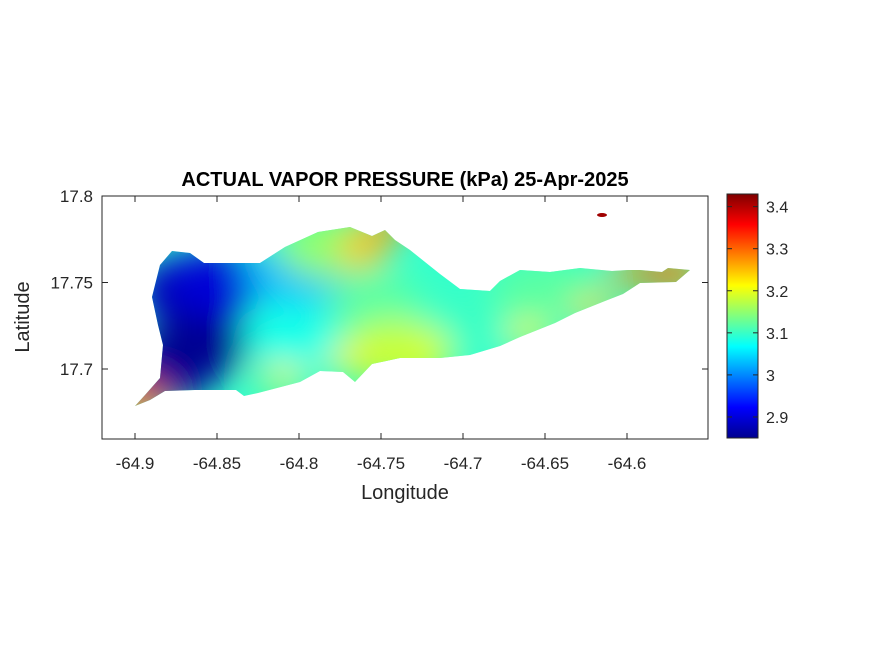 The height and width of the screenshot is (656, 875). What do you see at coordinates (777, 208) in the screenshot?
I see `colorbar-tick-label: 3.4` at bounding box center [777, 208].